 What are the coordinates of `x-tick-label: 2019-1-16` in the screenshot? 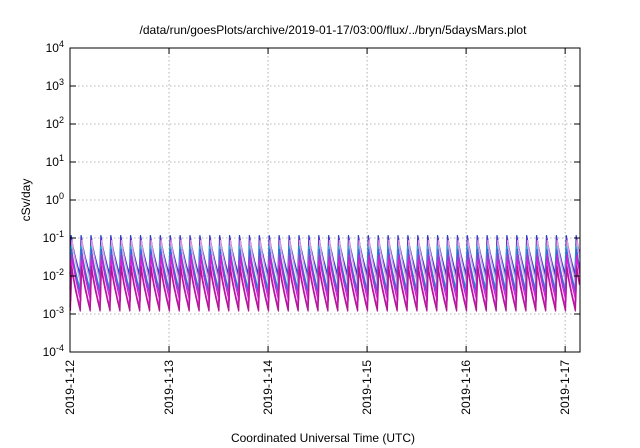 It's located at (466, 387).